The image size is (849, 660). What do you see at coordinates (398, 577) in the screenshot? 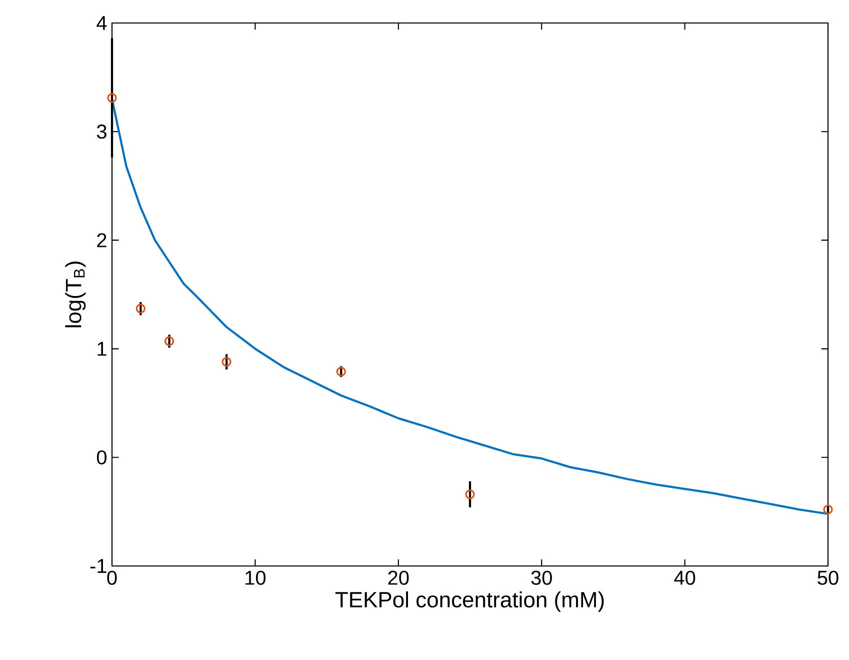
I see `x-tick-label: 20` at bounding box center [398, 577].